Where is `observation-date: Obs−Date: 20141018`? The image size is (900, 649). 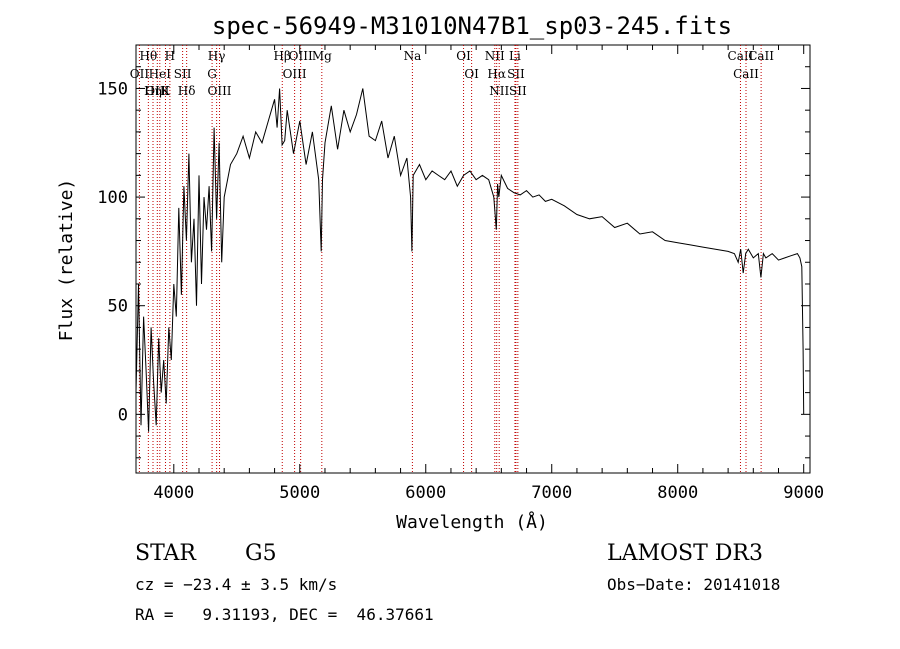
observation-date: Obs−Date: 20141018 is located at coordinates (693, 584).